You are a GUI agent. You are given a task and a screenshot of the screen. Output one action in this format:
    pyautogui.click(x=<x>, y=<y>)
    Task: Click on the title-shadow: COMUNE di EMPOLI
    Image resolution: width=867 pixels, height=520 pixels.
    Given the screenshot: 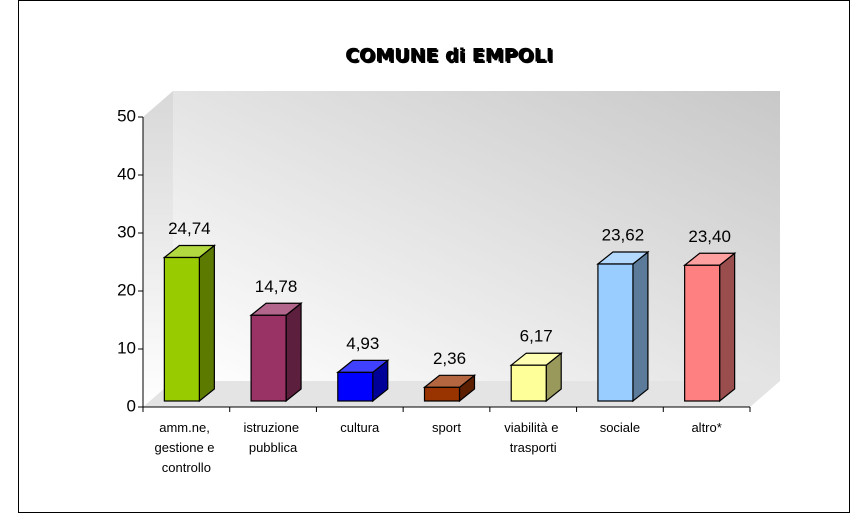 What is the action you would take?
    pyautogui.click(x=451, y=57)
    